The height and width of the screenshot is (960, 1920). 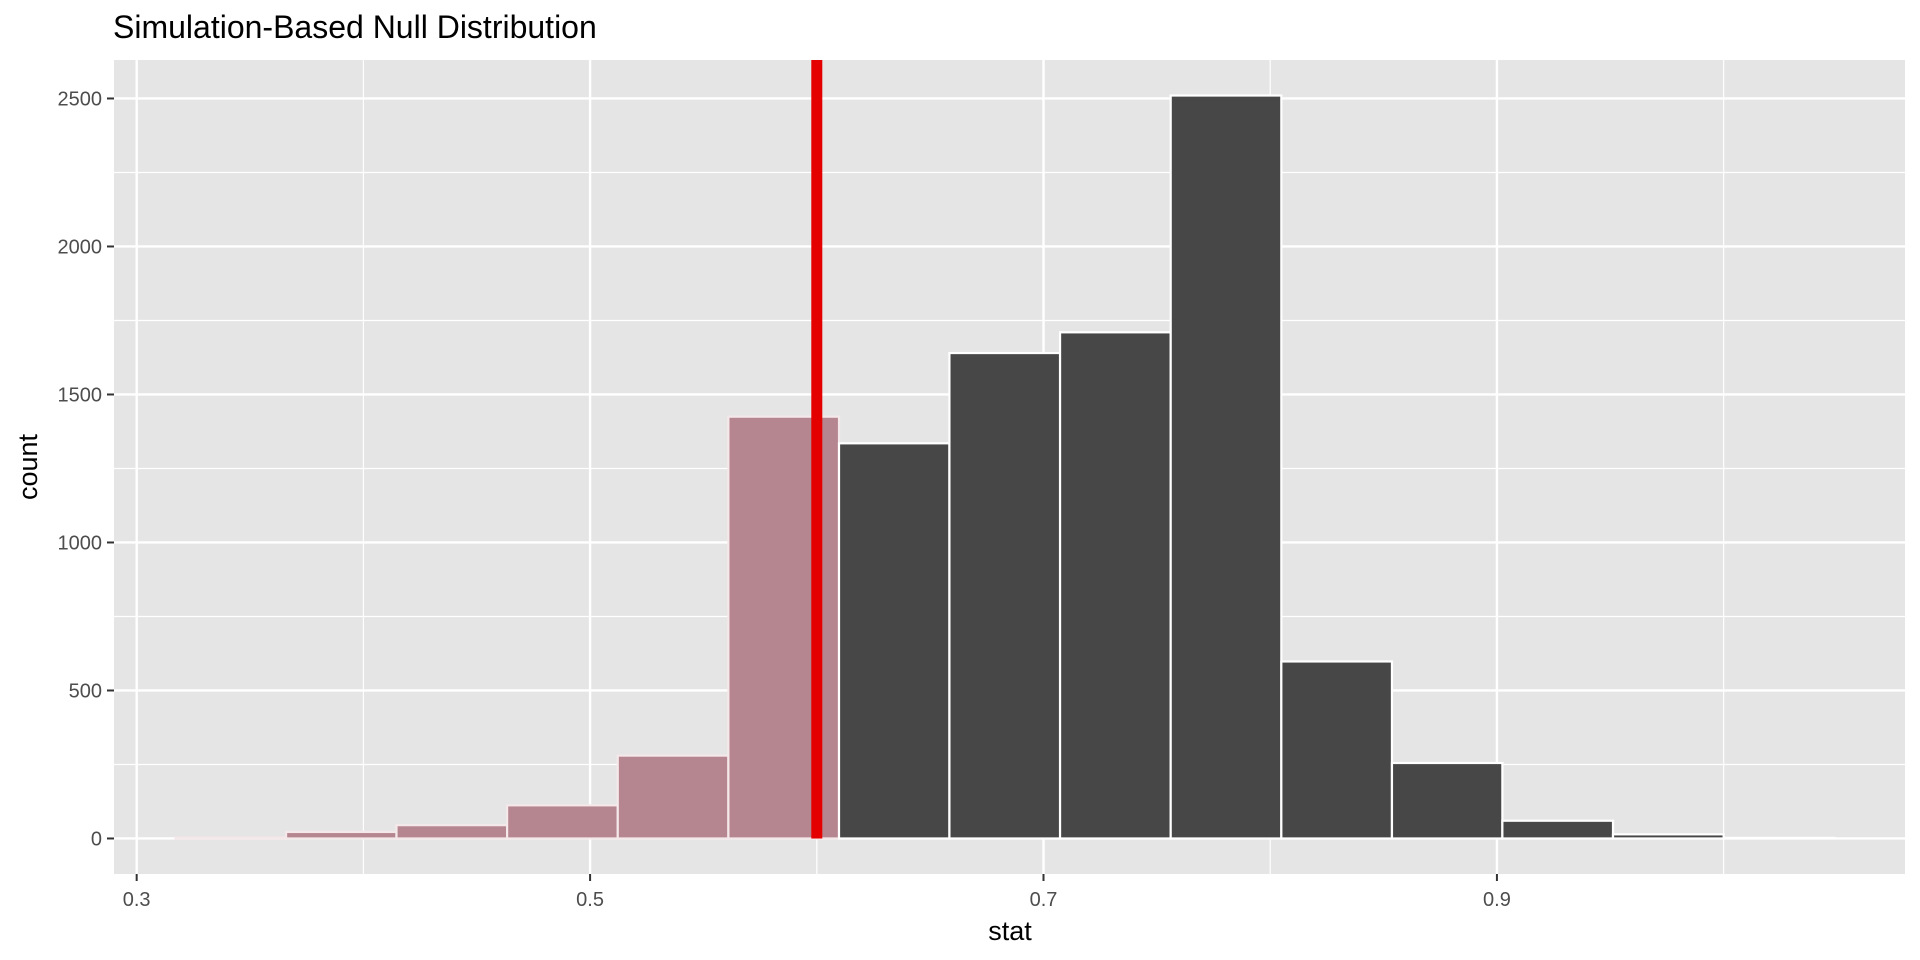 I want to click on x-tick-label: 0.5, so click(x=590, y=900).